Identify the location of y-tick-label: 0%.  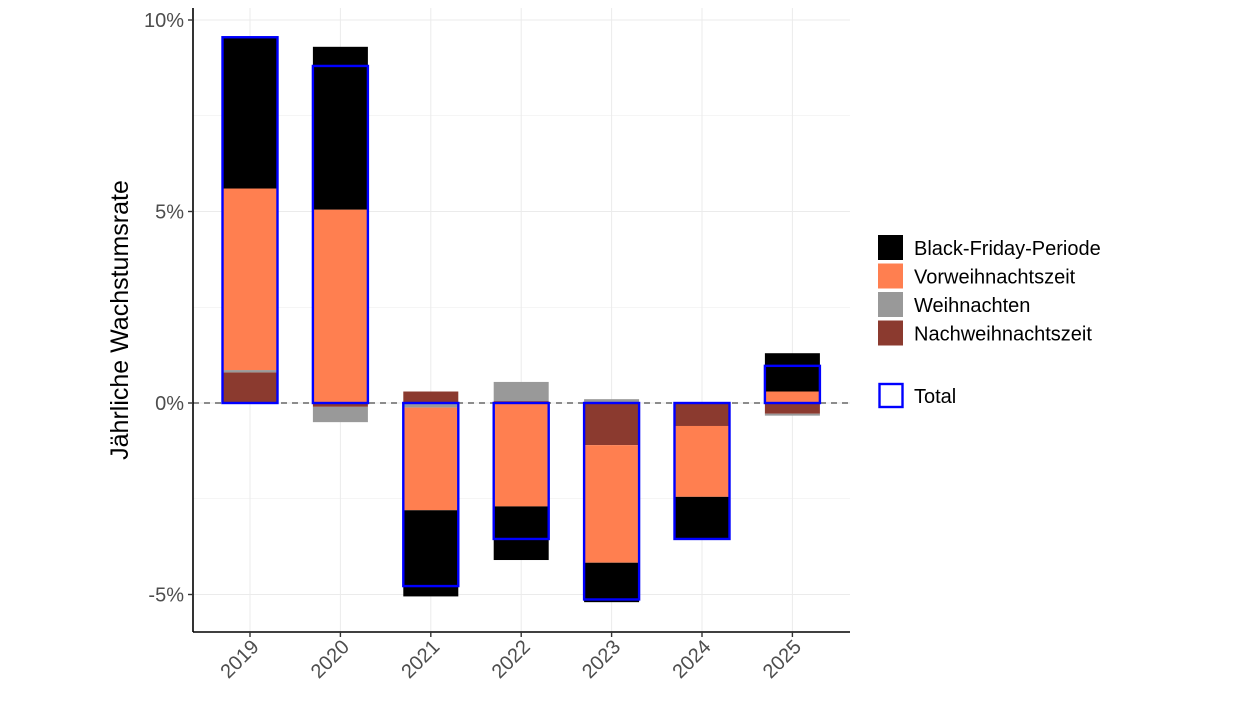
(169, 404).